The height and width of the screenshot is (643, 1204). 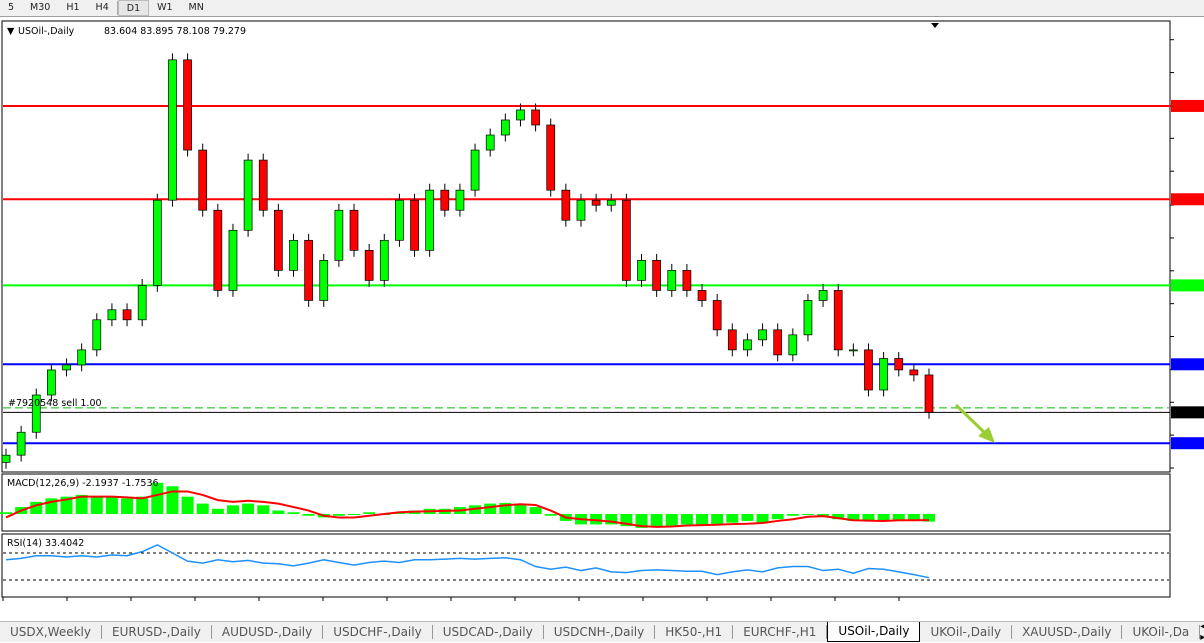 I want to click on rsi-line, so click(x=467, y=561).